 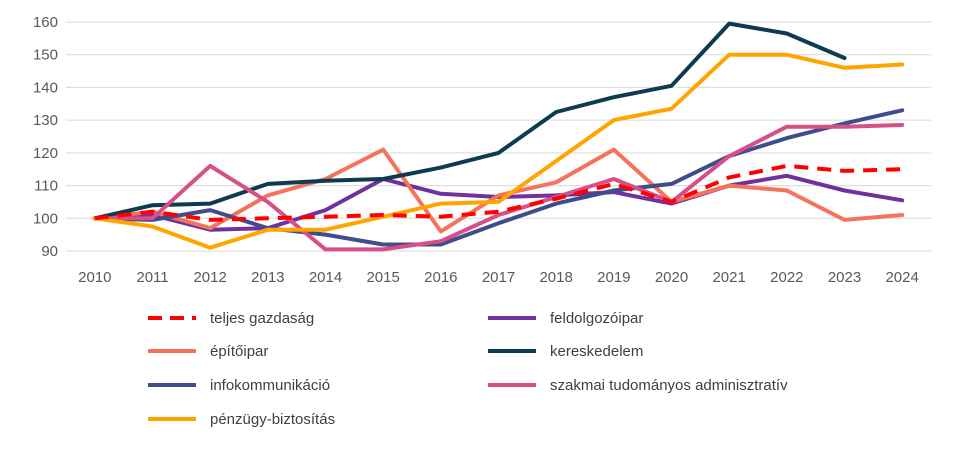 I want to click on x-tick-label: 2017, so click(x=498, y=277).